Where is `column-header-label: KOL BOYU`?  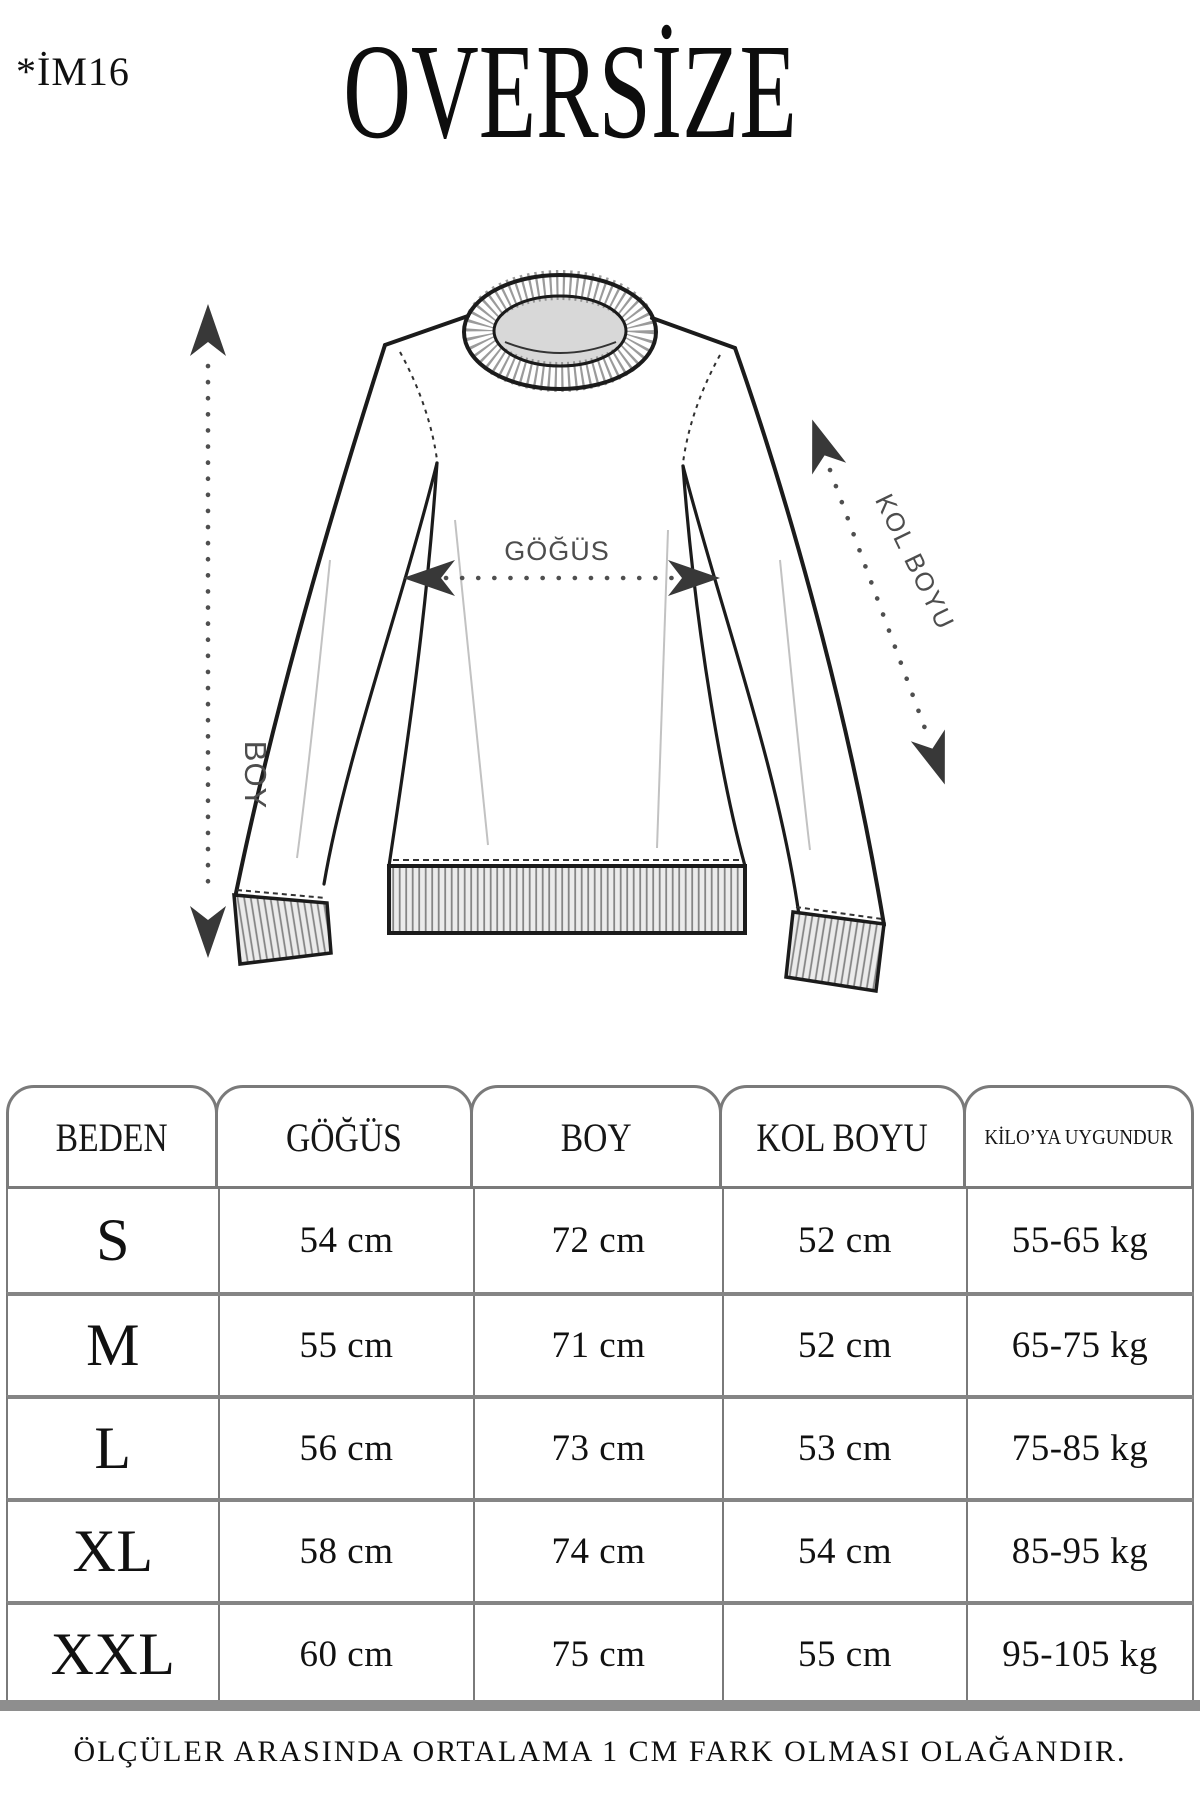 column-header-label: KOL BOYU is located at coordinates (842, 1137).